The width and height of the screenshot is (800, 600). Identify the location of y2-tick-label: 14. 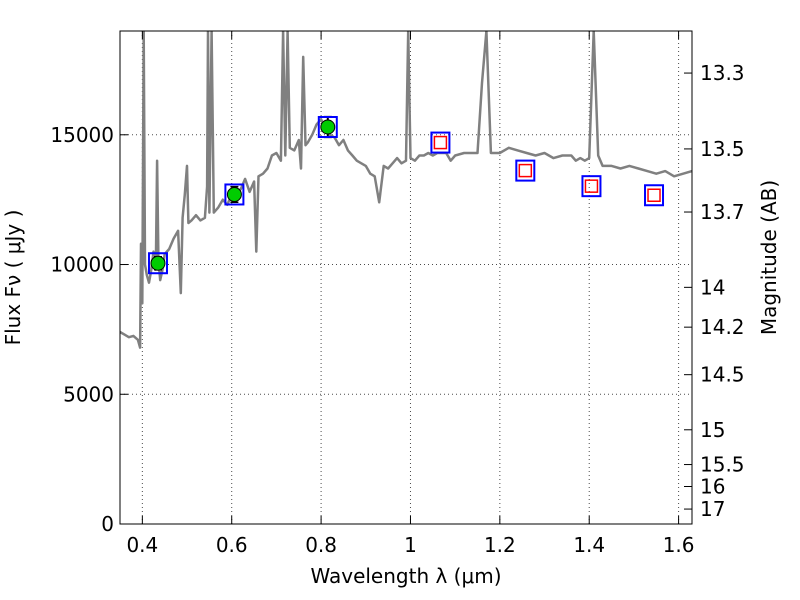
(712, 287).